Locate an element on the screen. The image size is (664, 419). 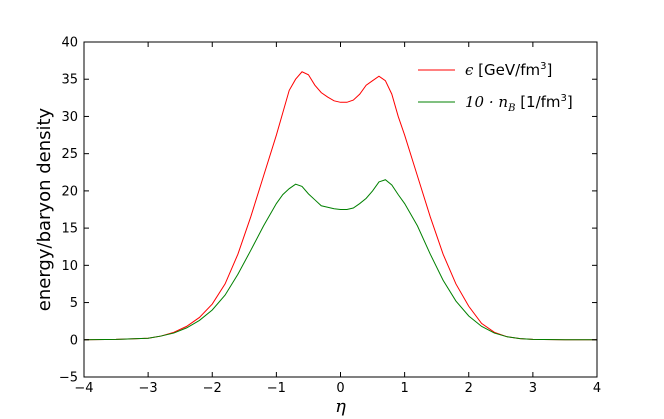
legend-label-2: 10 · nB [1/fm3] is located at coordinates (519, 103).